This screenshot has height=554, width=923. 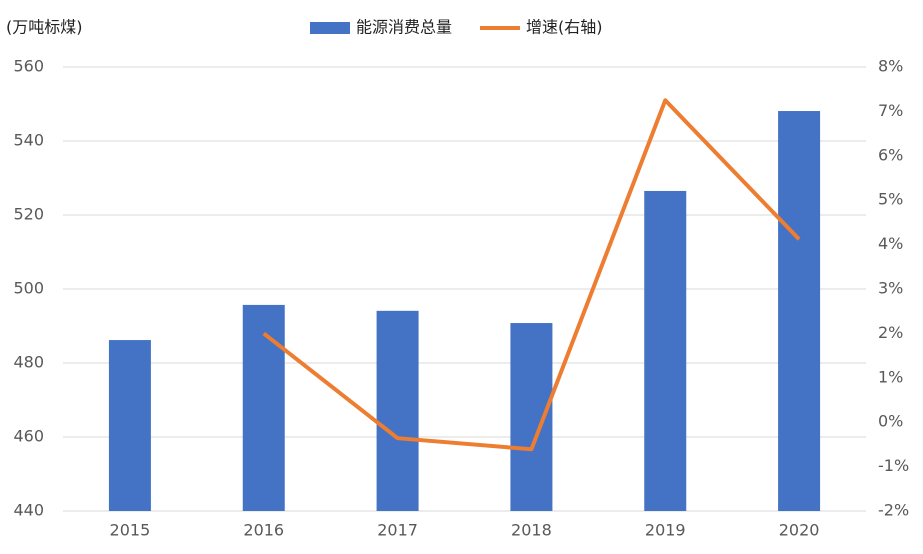 I want to click on y-tick-label: 480, so click(x=28, y=362).